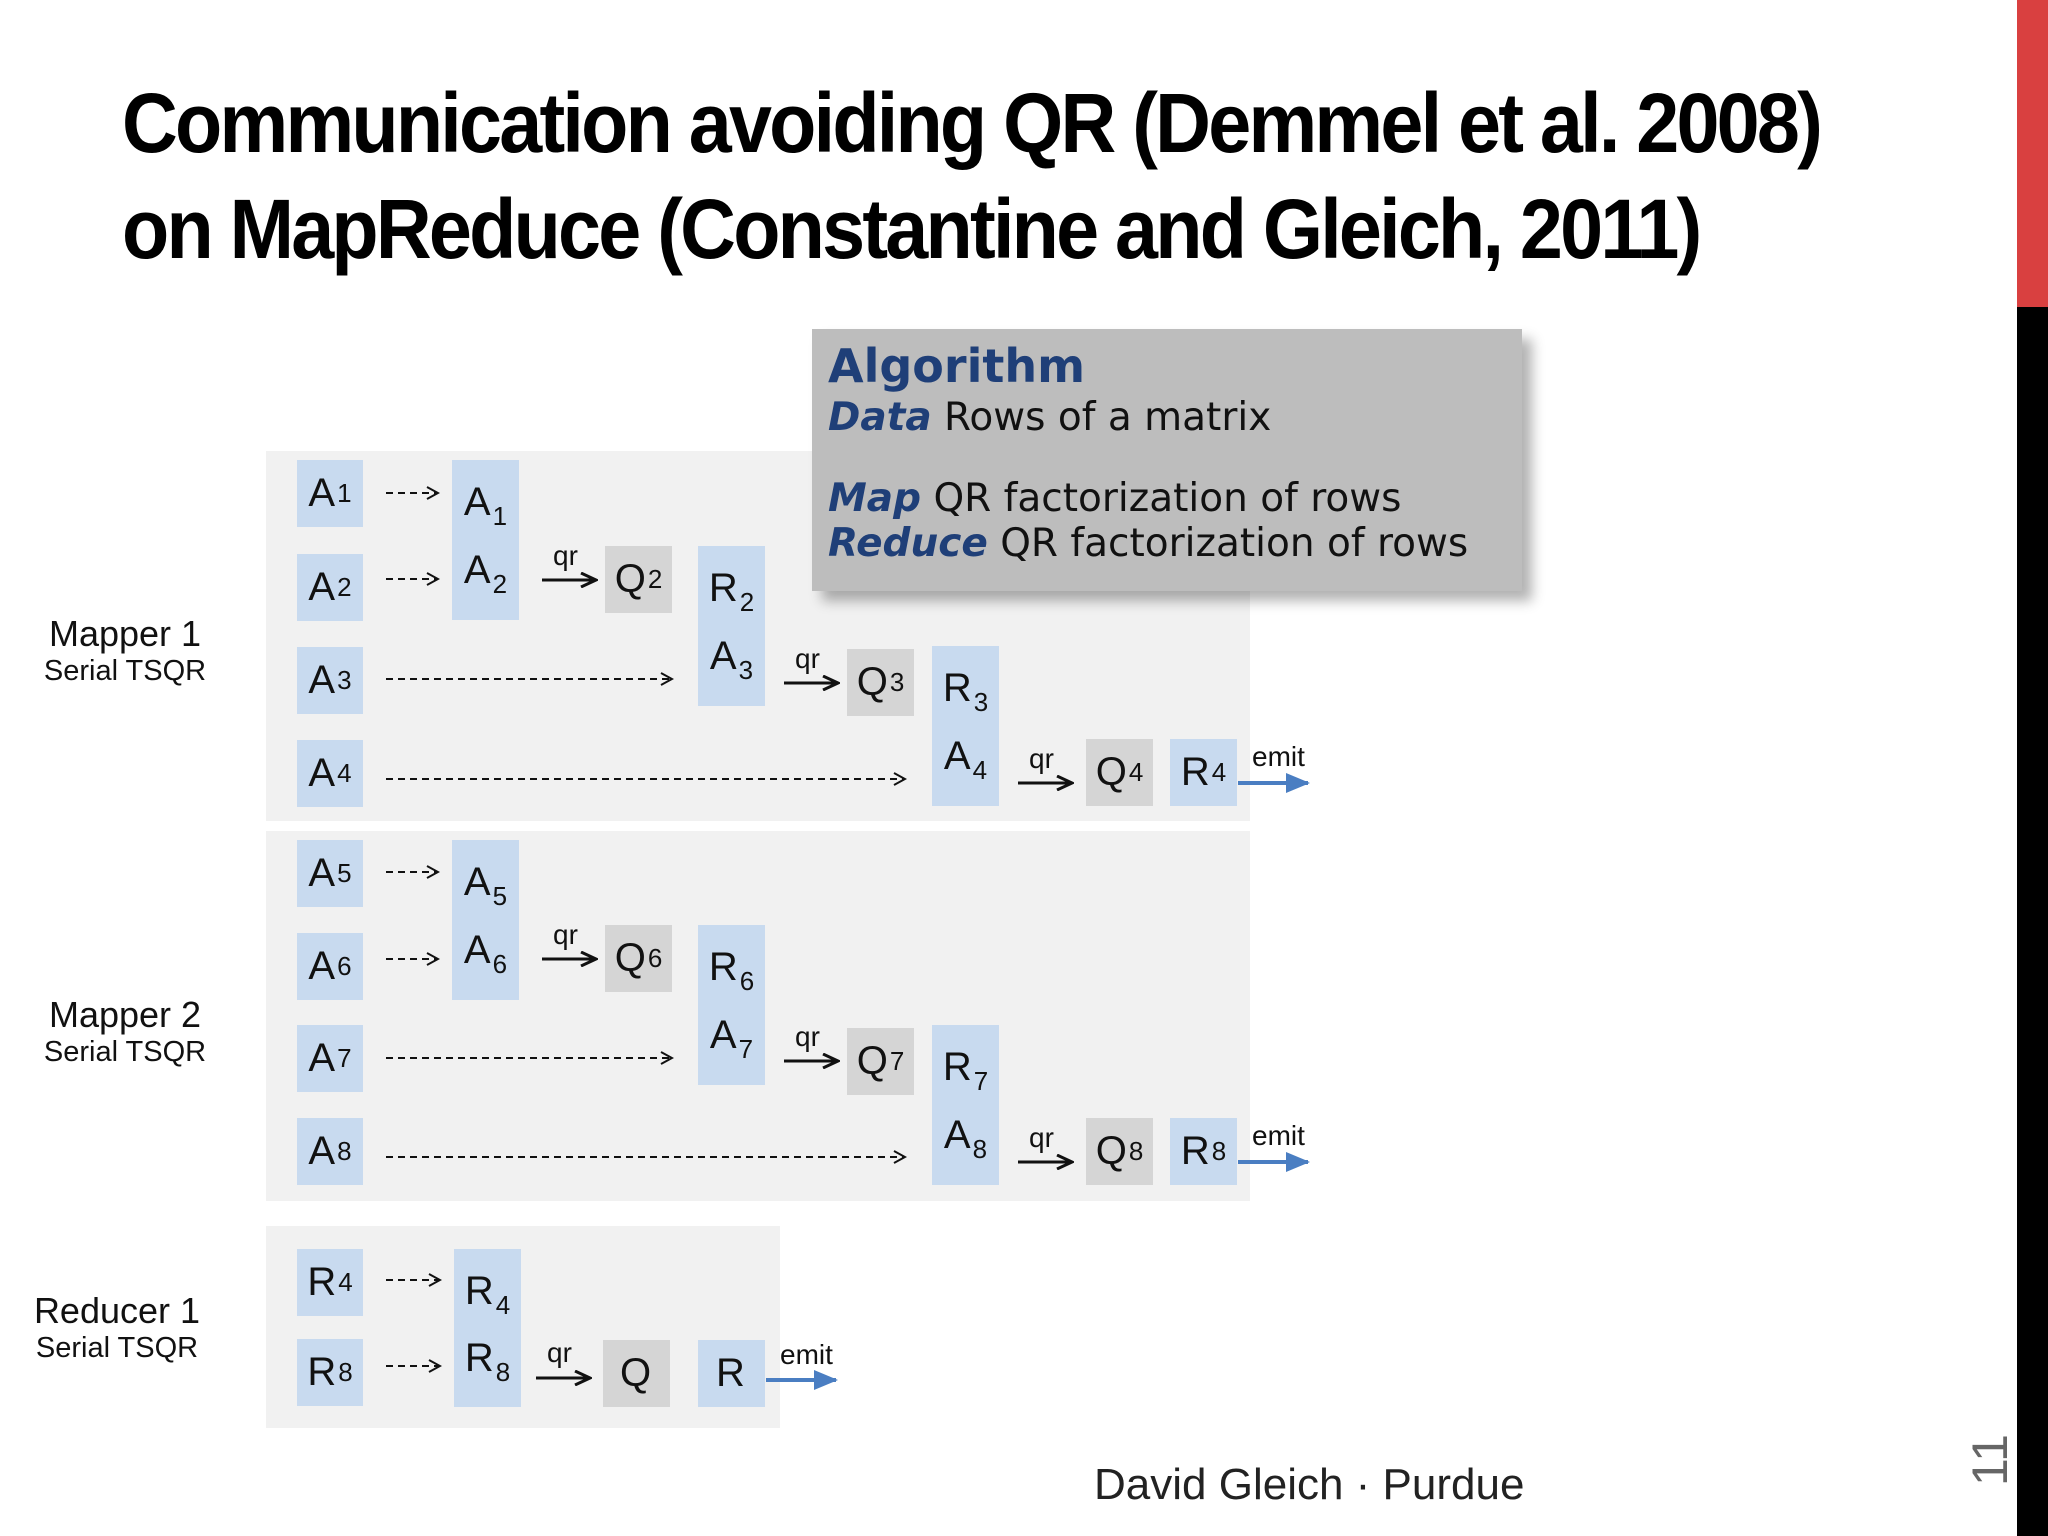 This screenshot has width=2048, height=1536. What do you see at coordinates (1115, 498) in the screenshot?
I see `algorithm-line-map: Map QR factorization of rows` at bounding box center [1115, 498].